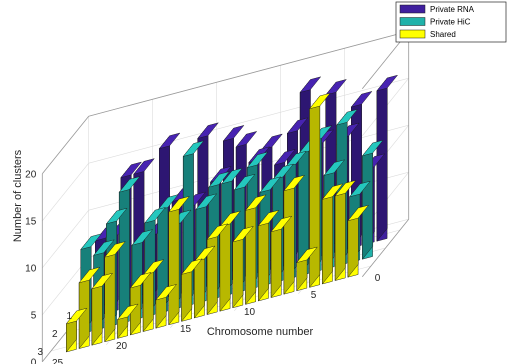 The height and width of the screenshot is (364, 510). Describe the element at coordinates (314, 295) in the screenshot. I see `x-tick-label: 5` at that location.